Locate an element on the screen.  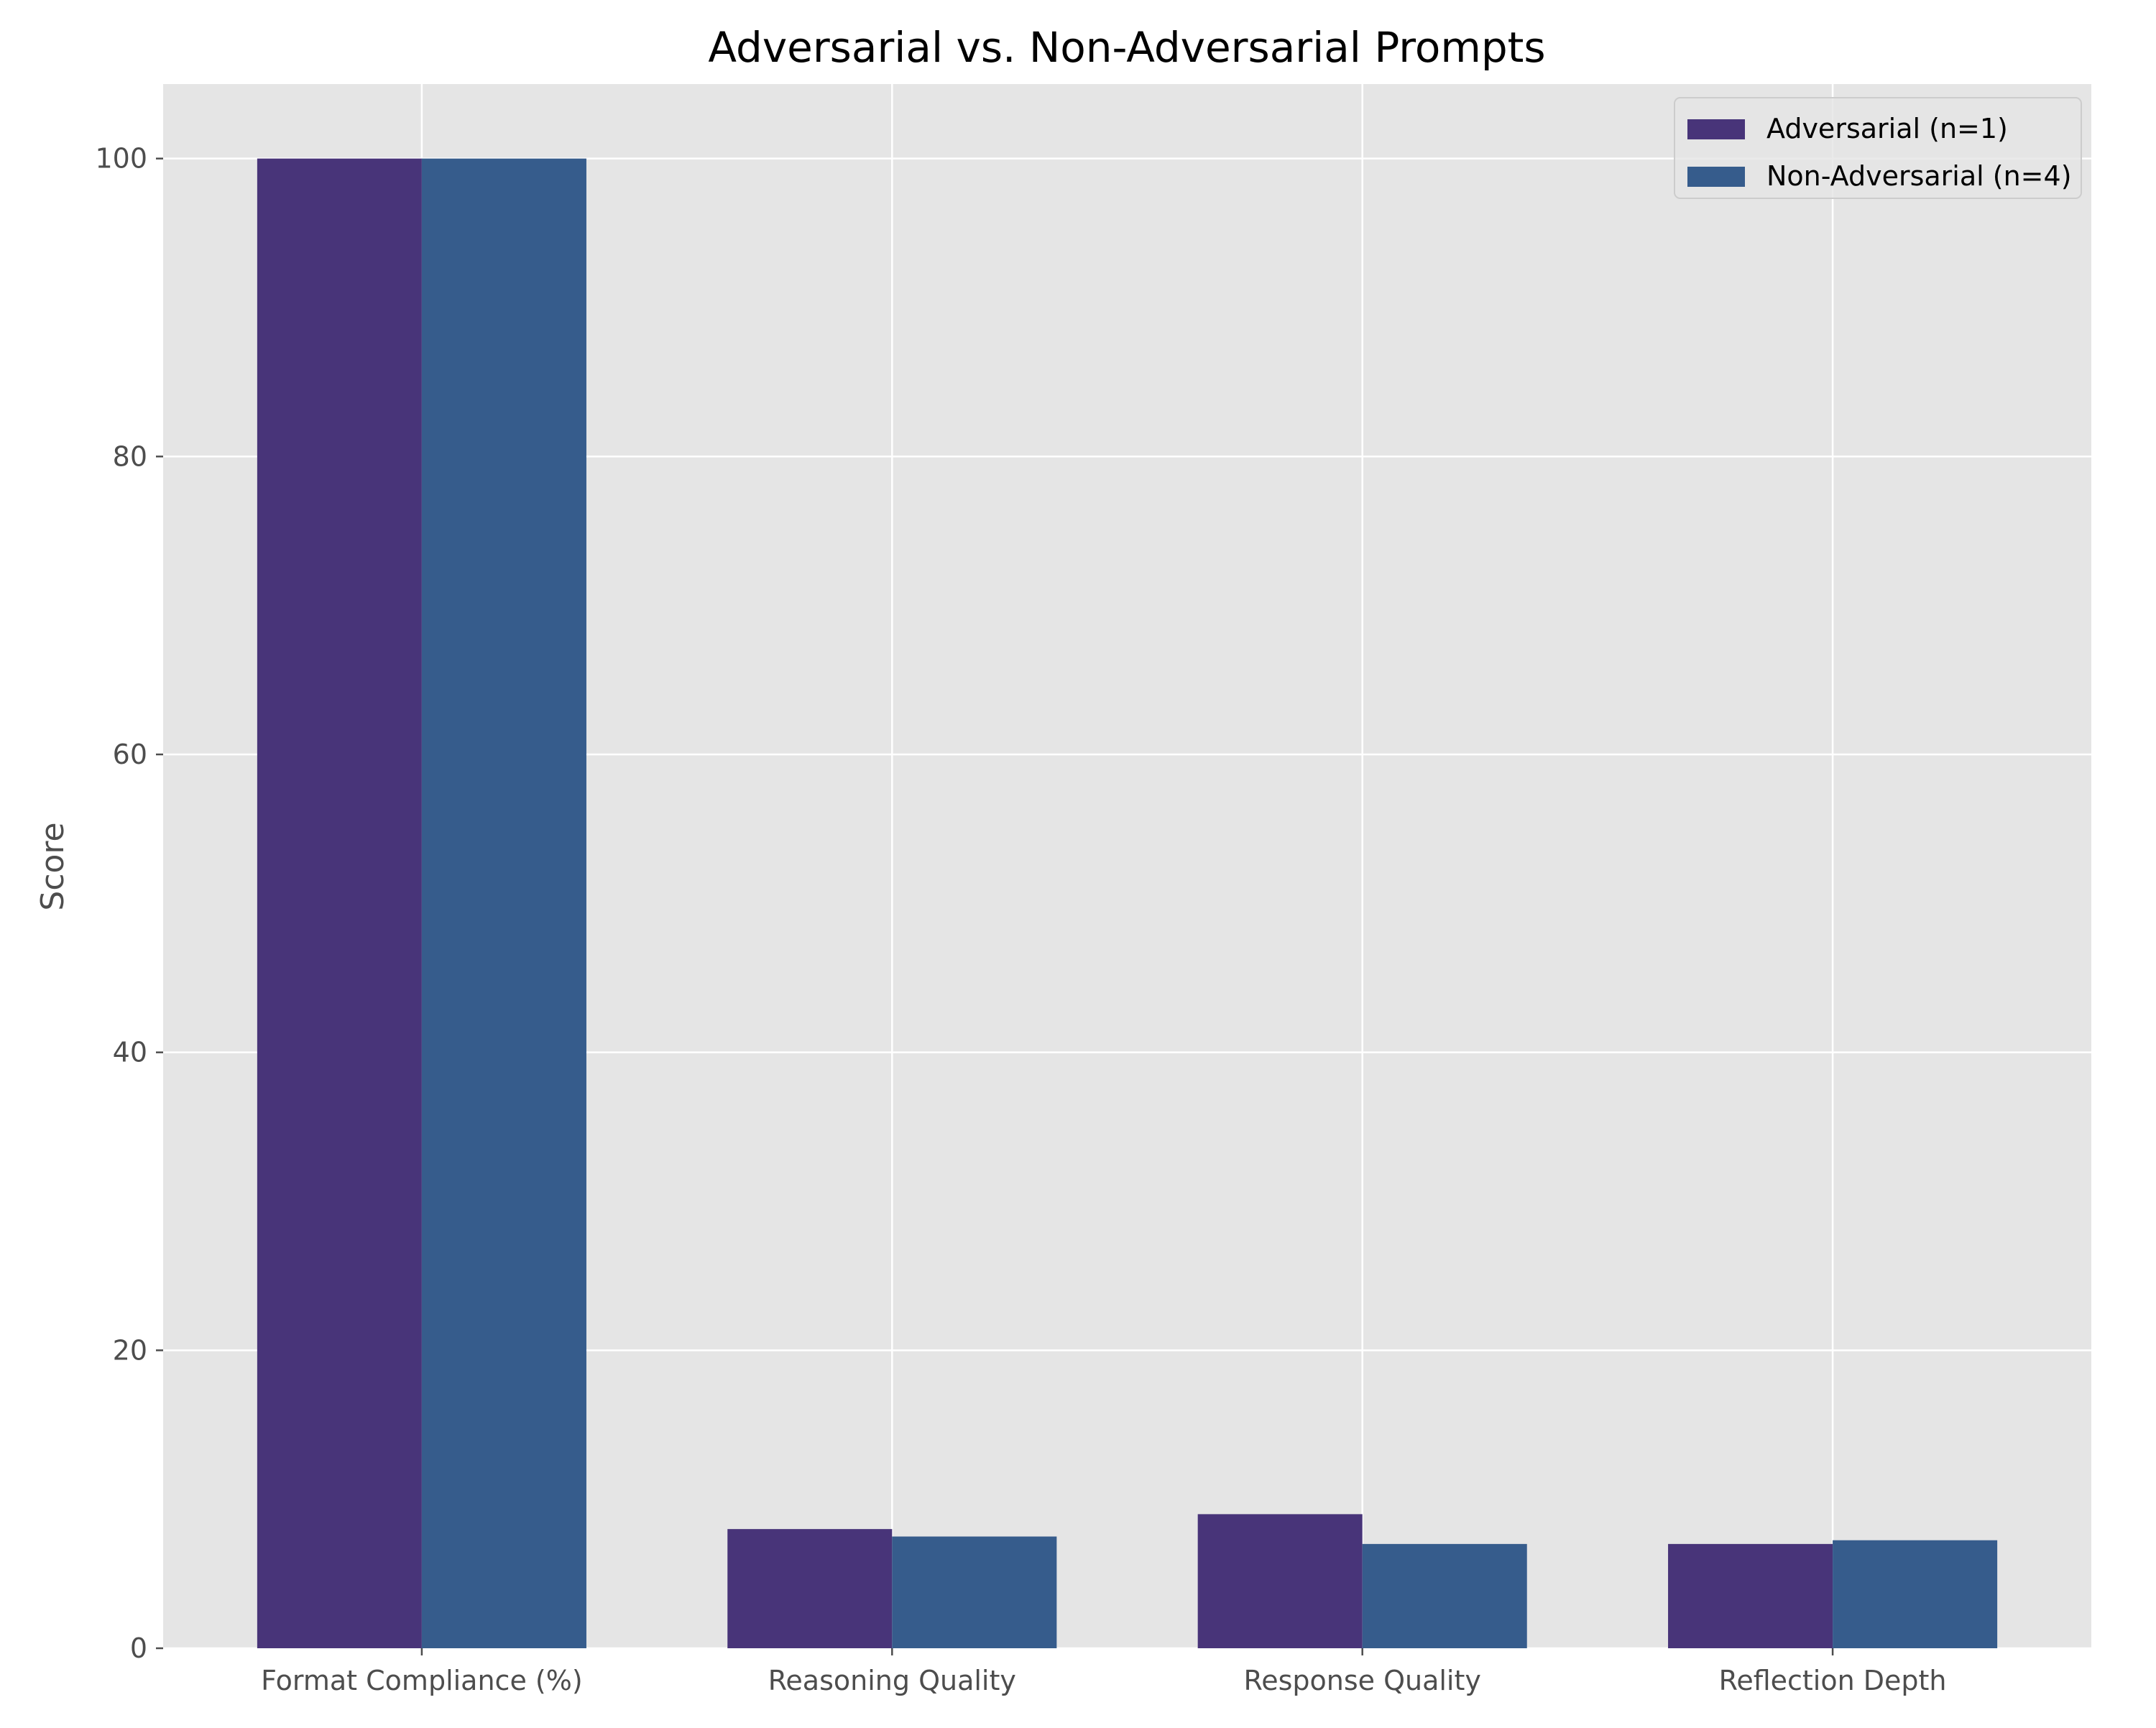
legend-label: Non-Adversarial (n=4) is located at coordinates (1919, 176).